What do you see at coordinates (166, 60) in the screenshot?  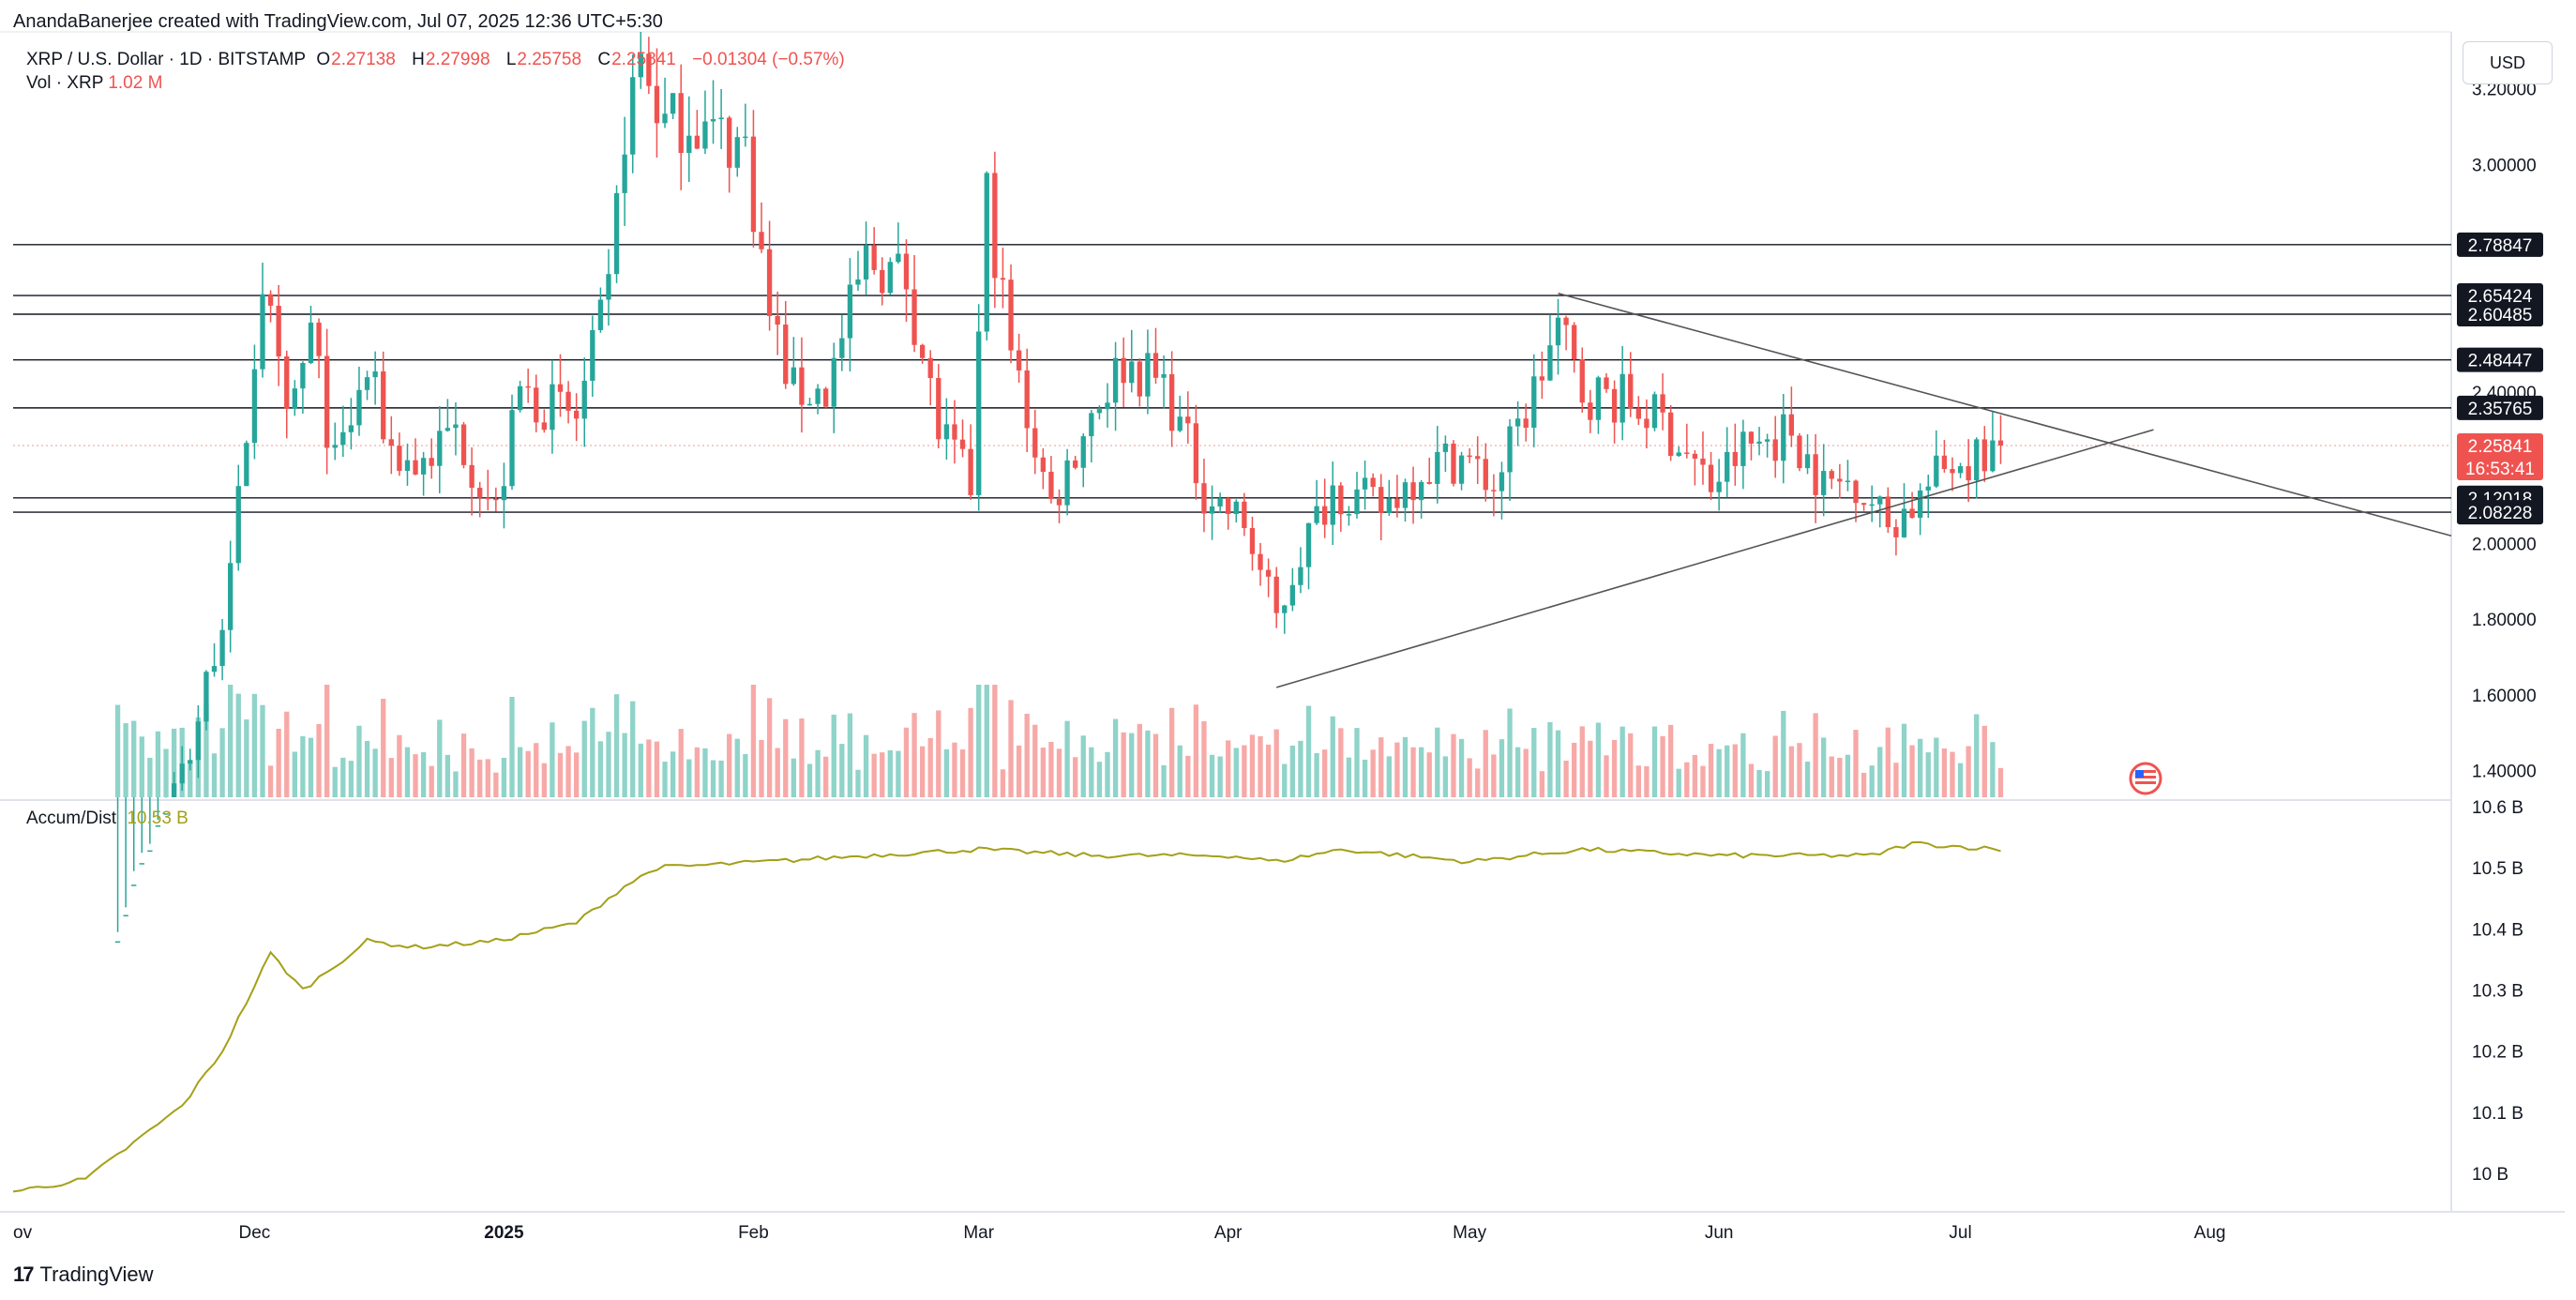 I see `symbol-name: XRP / U.S. Dollar · 1D · BITSTAMP` at bounding box center [166, 60].